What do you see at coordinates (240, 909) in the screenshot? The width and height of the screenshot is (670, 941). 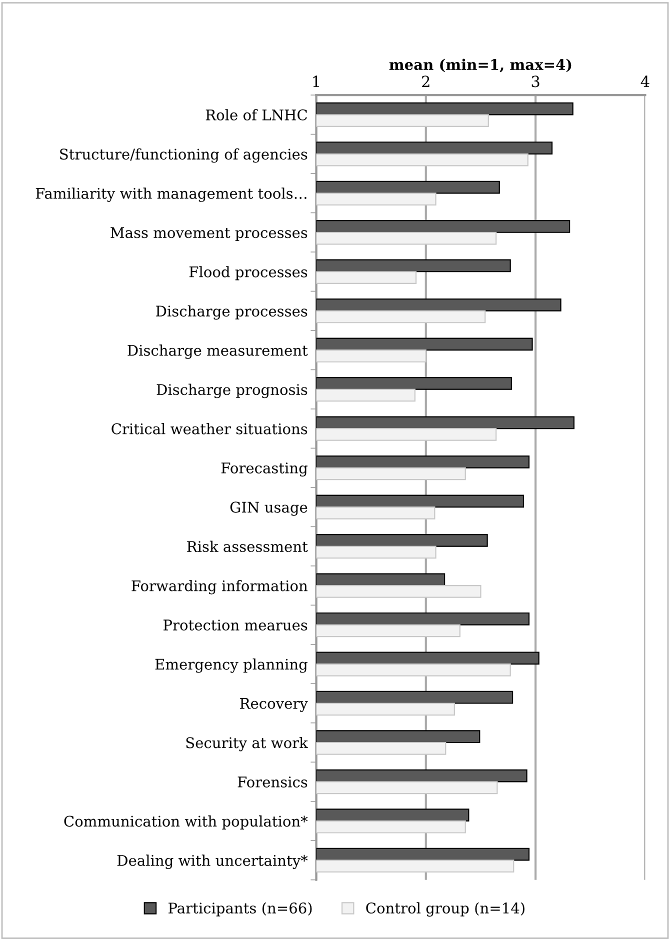 I see `legend-label: Participants (n=66)` at bounding box center [240, 909].